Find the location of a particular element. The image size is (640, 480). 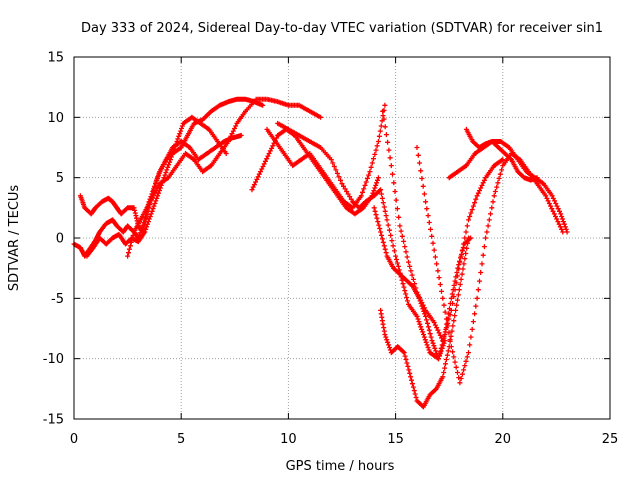

series-track-l is located at coordinates (508, 187).